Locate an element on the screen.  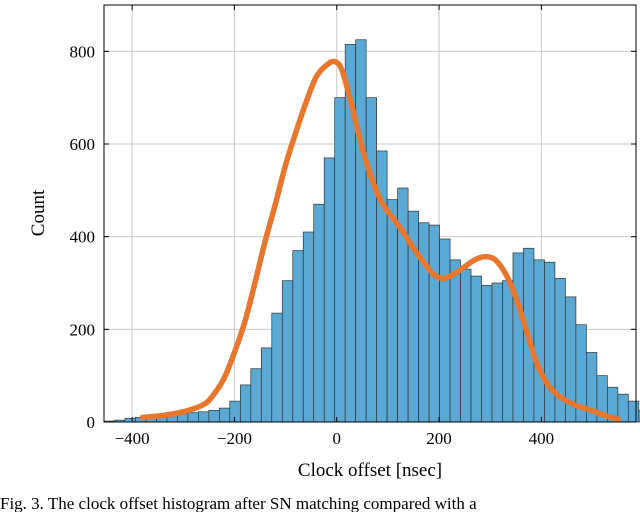
y-tick-label: 800 is located at coordinates (83, 51).